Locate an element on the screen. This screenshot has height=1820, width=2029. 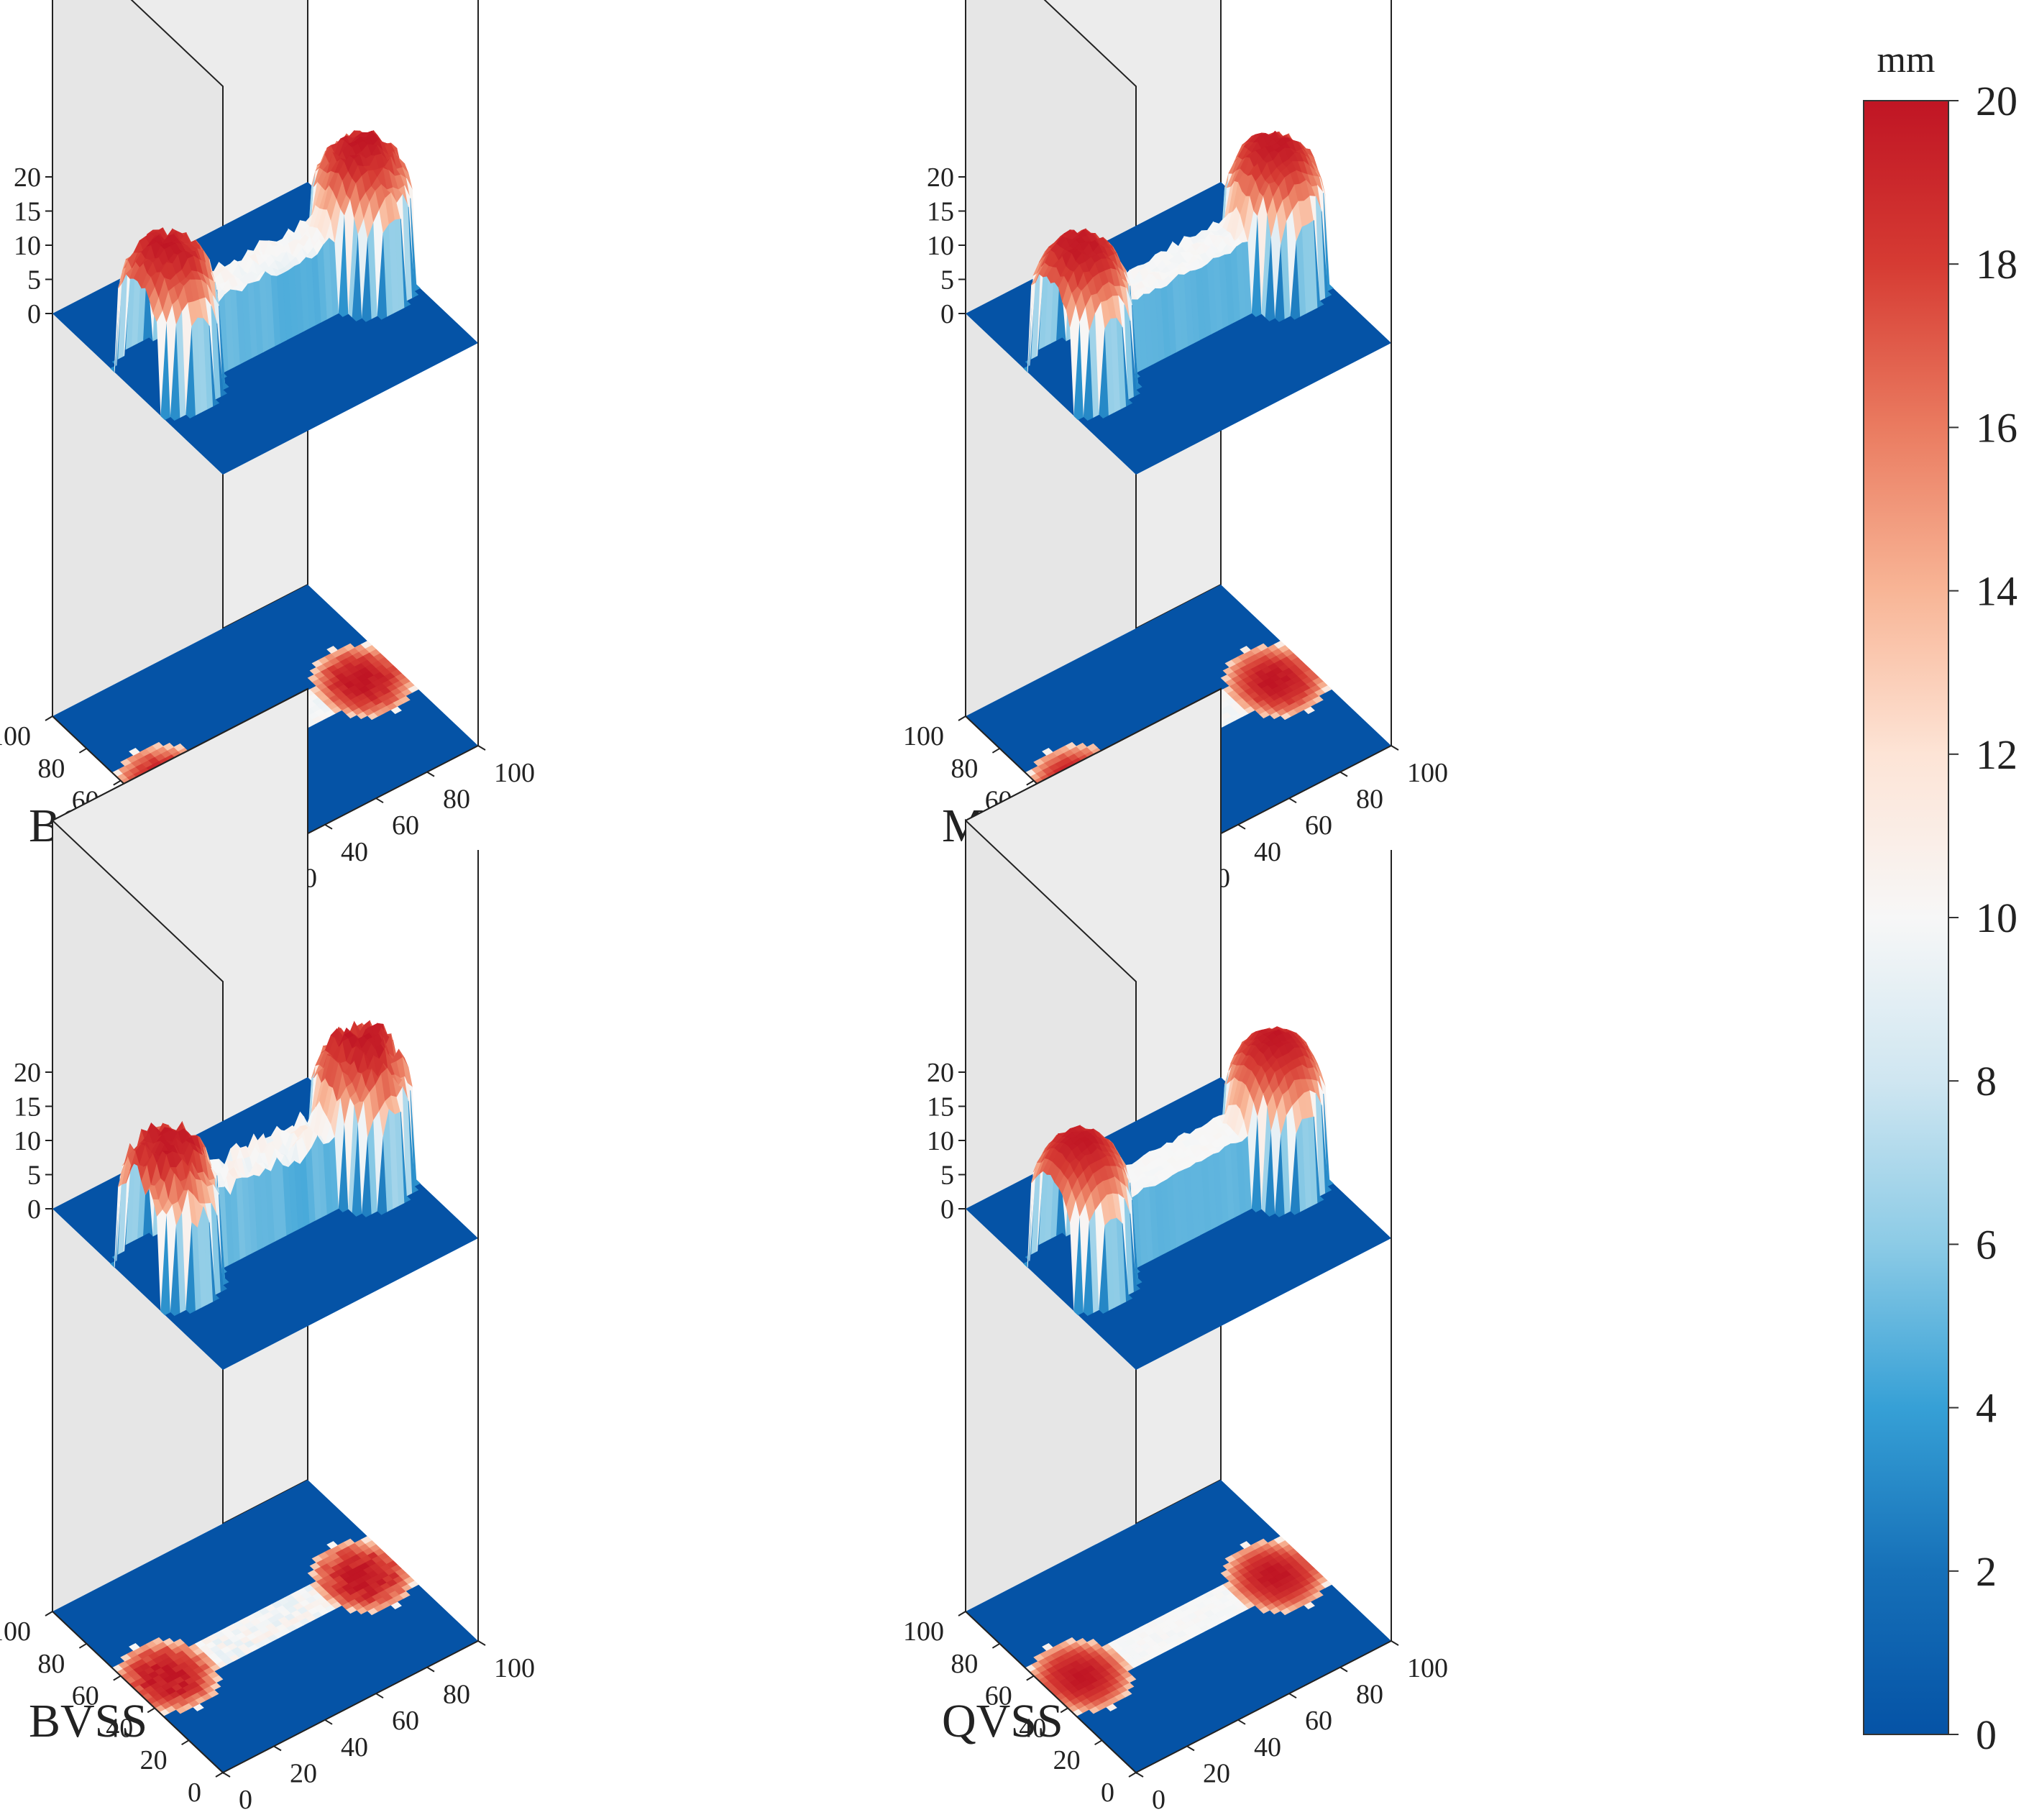
colorbar-tick-label: 14 is located at coordinates (1997, 591).